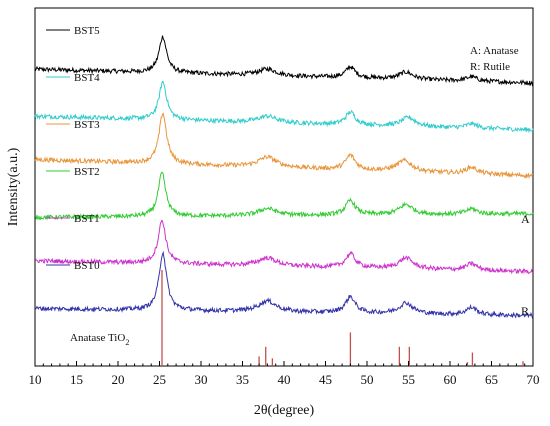  I want to click on series-line-bst3, so click(283, 146).